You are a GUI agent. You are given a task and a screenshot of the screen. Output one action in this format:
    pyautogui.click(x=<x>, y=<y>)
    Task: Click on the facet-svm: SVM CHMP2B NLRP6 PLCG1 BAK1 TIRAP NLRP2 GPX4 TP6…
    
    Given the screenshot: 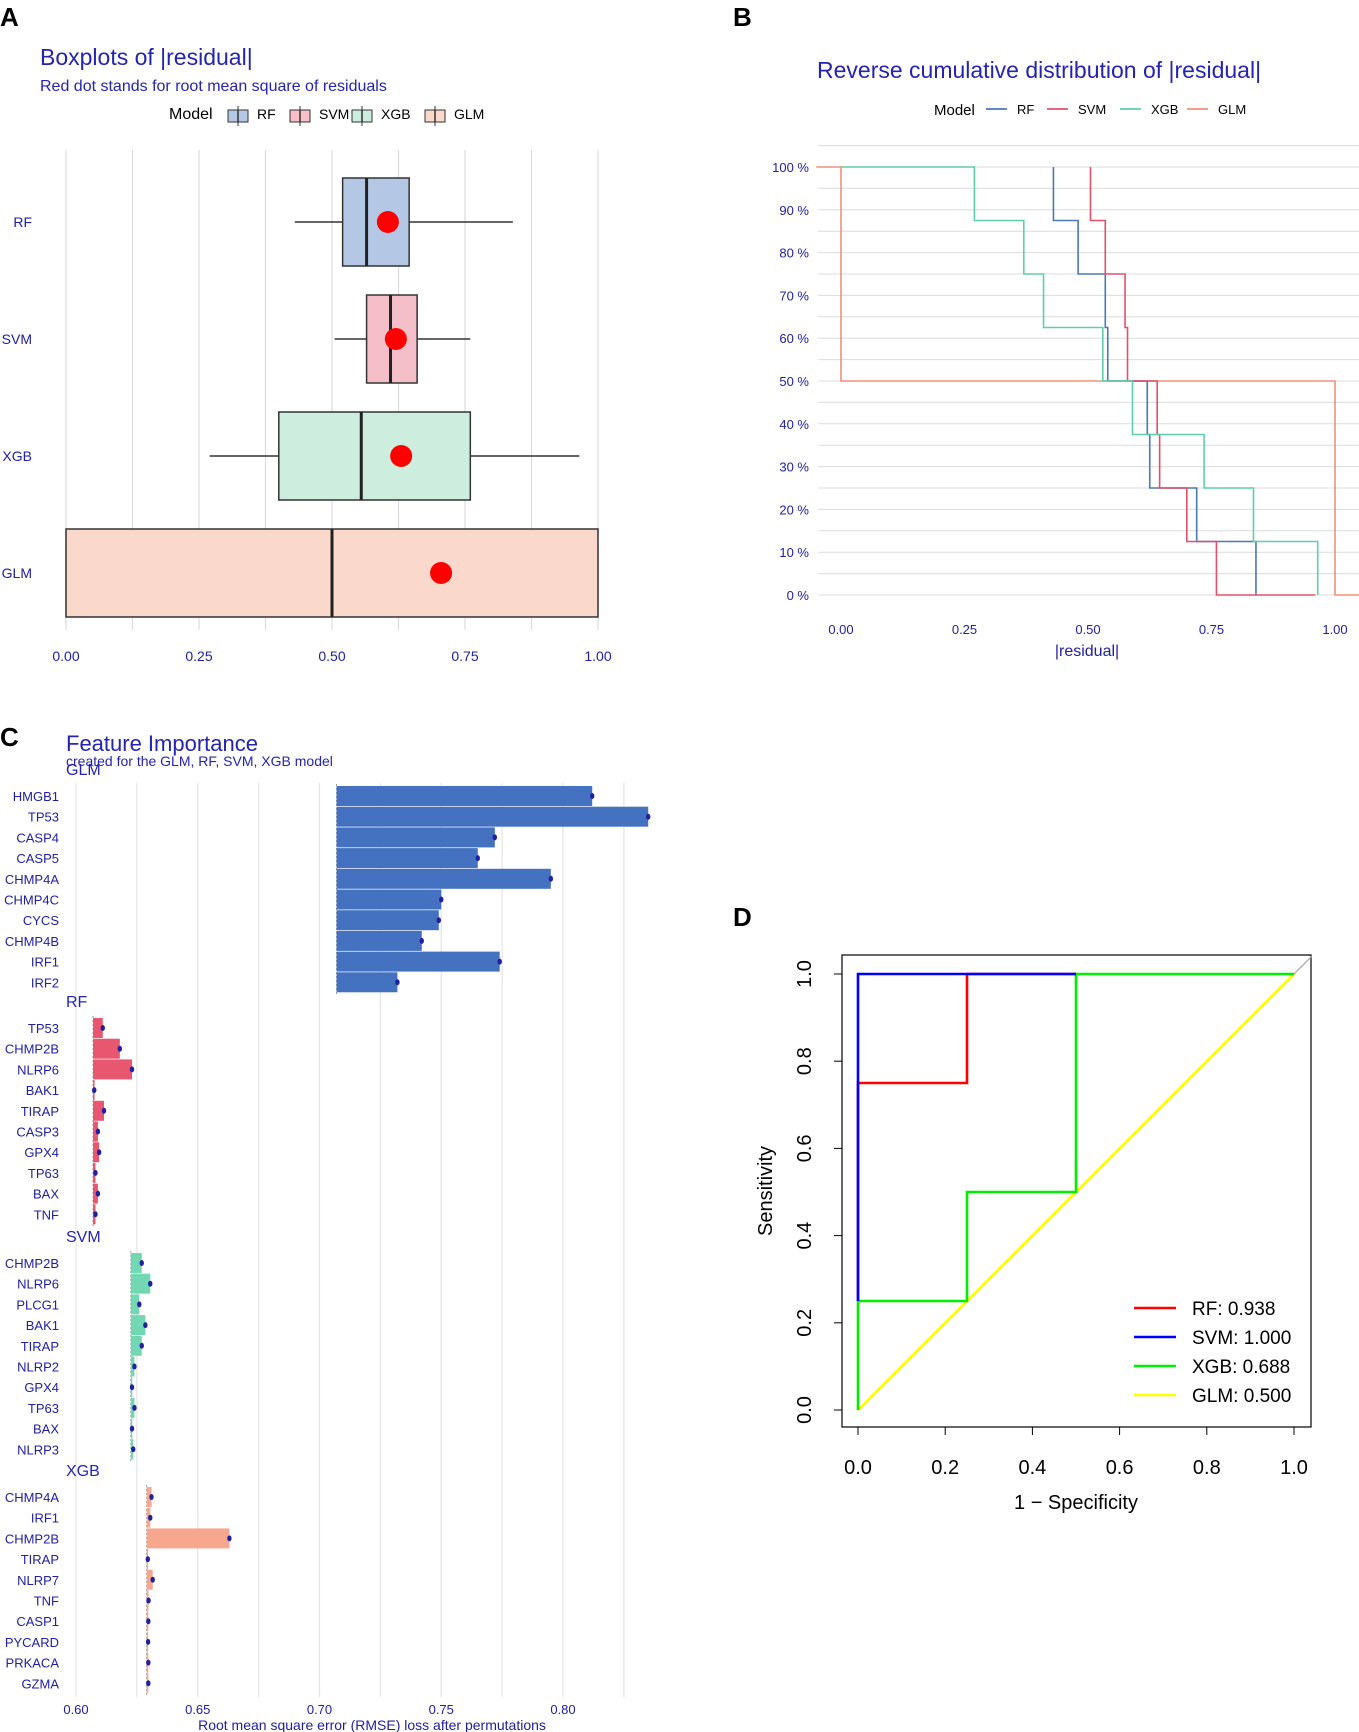 What is the action you would take?
    pyautogui.click(x=79, y=1345)
    